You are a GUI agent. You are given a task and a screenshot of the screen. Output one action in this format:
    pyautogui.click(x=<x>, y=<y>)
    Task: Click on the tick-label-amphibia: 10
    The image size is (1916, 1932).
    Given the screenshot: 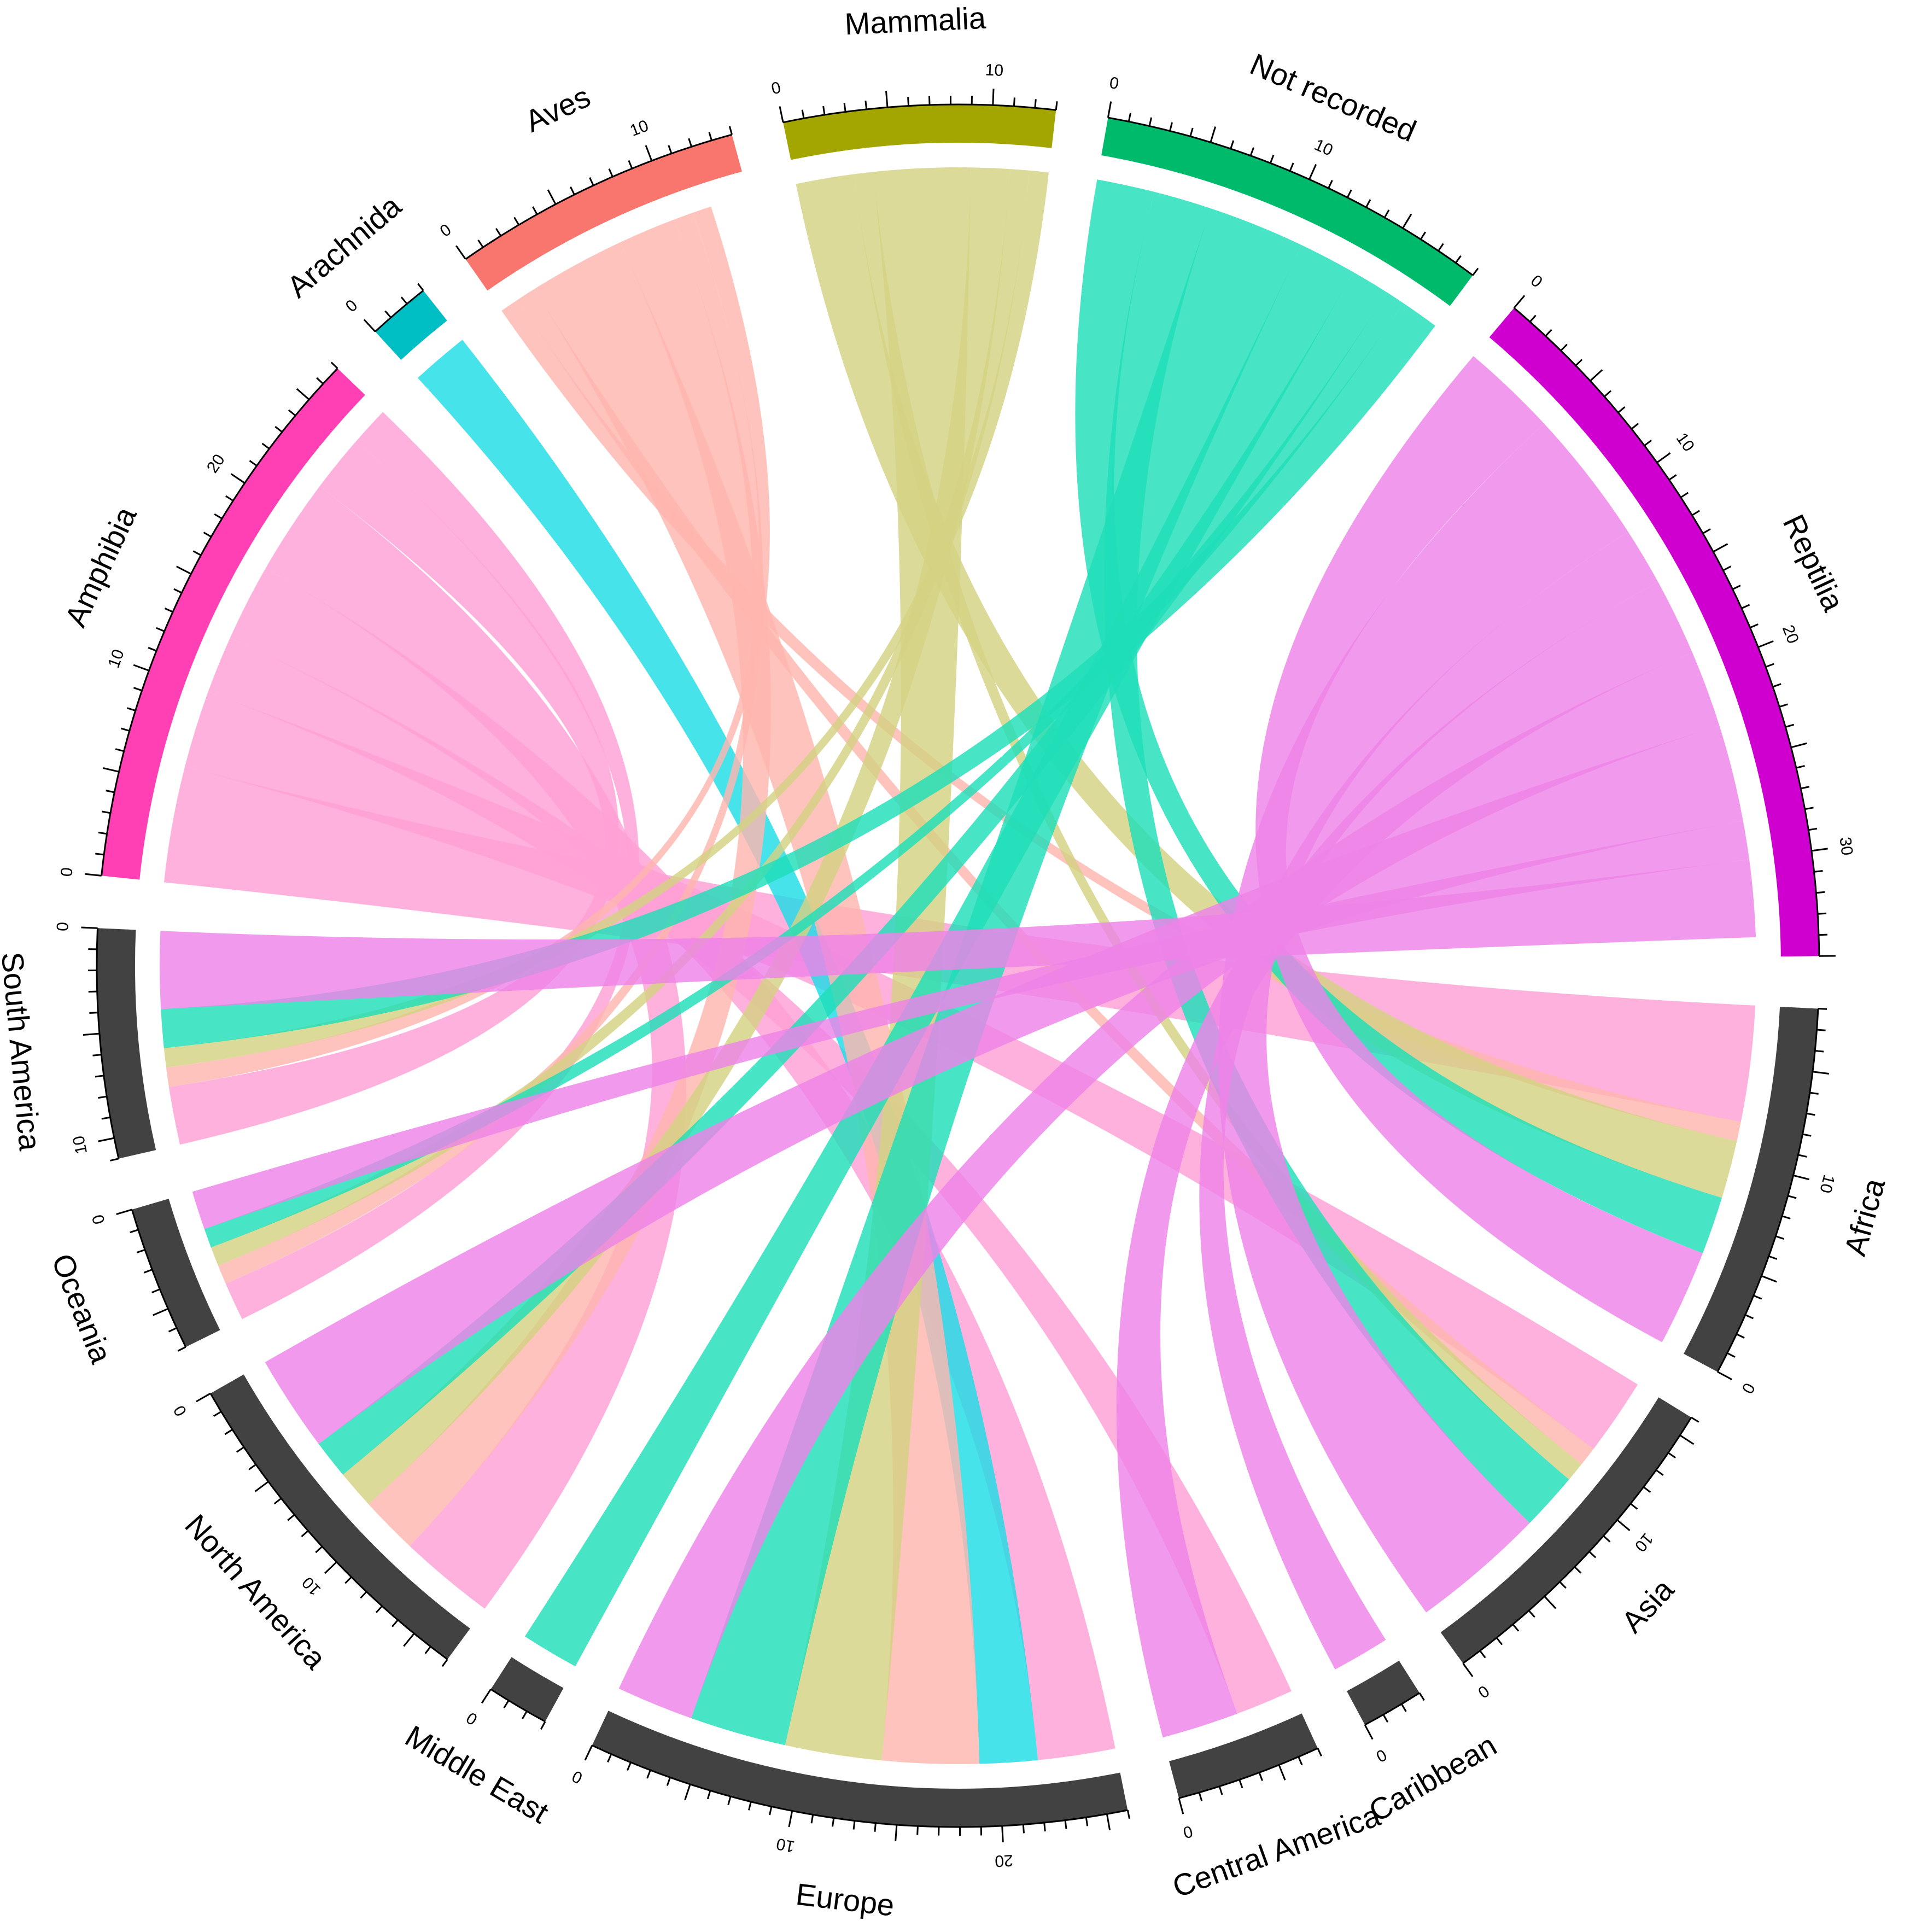 What is the action you would take?
    pyautogui.click(x=116, y=658)
    